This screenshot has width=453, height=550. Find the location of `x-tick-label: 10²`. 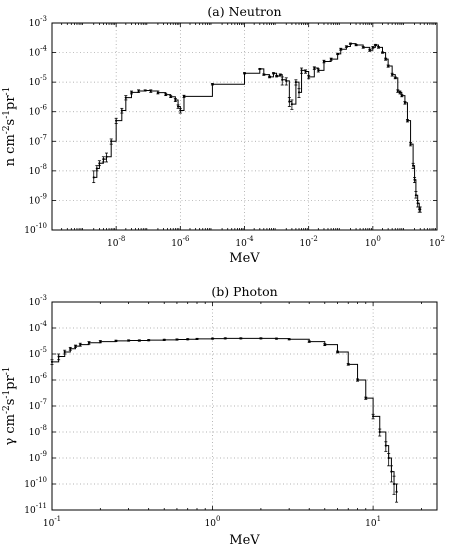

x-tick-label: 10² is located at coordinates (437, 242).